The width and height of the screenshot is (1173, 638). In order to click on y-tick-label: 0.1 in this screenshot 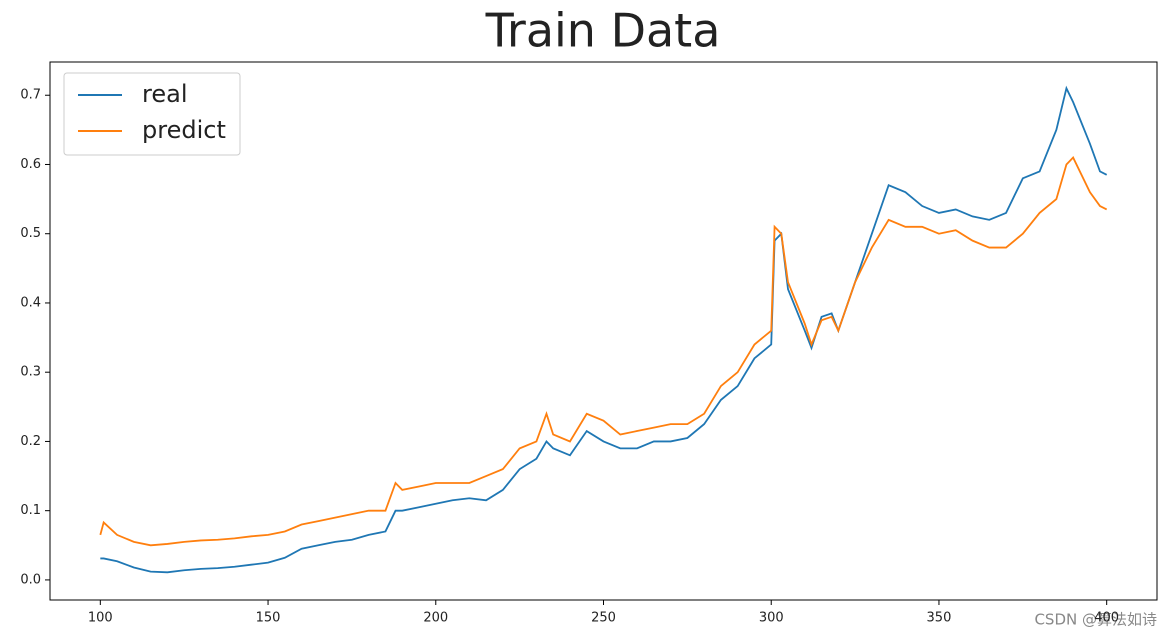, I will do `click(30, 510)`.